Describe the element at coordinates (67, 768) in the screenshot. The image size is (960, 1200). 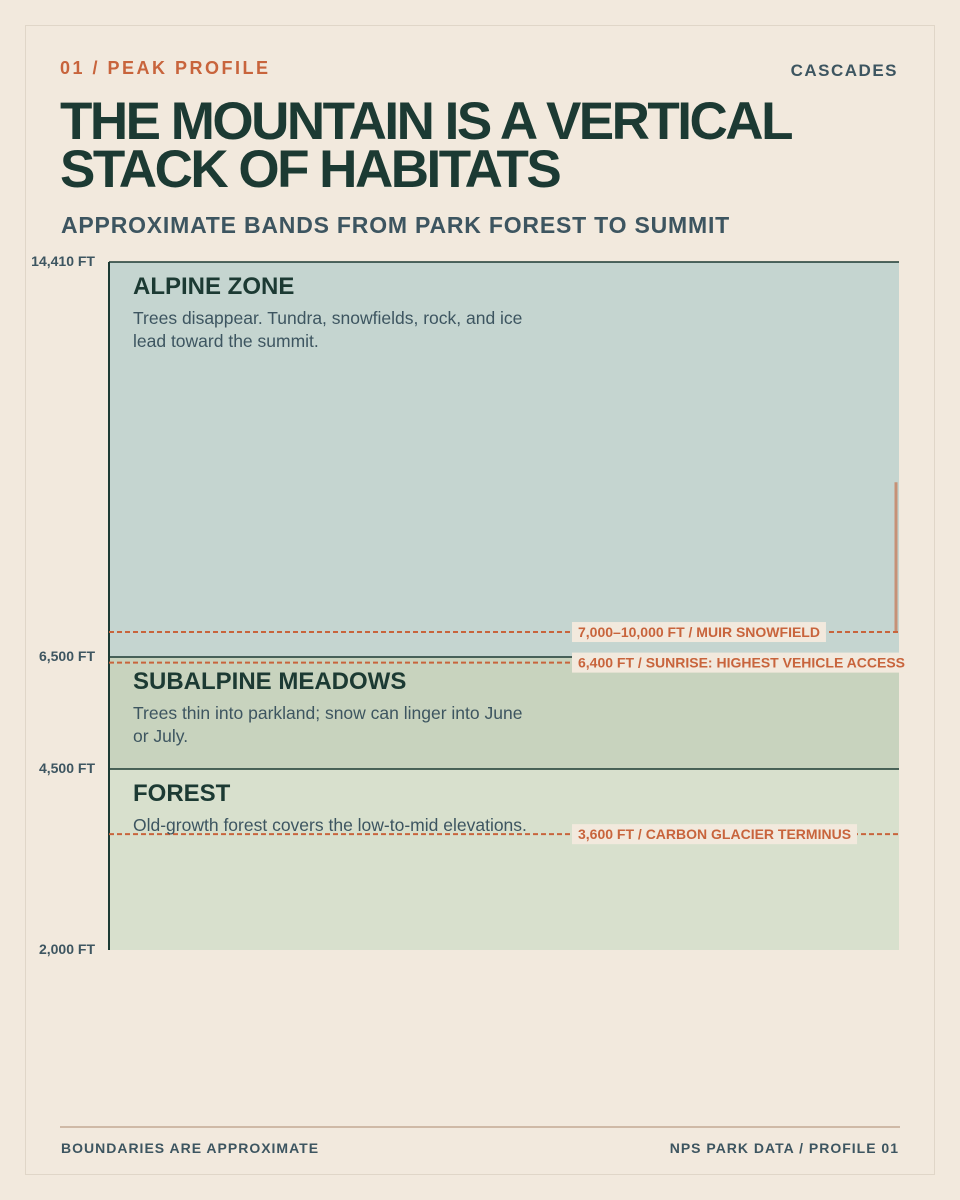
I see `y-tick-label: 4,500 FT` at that location.